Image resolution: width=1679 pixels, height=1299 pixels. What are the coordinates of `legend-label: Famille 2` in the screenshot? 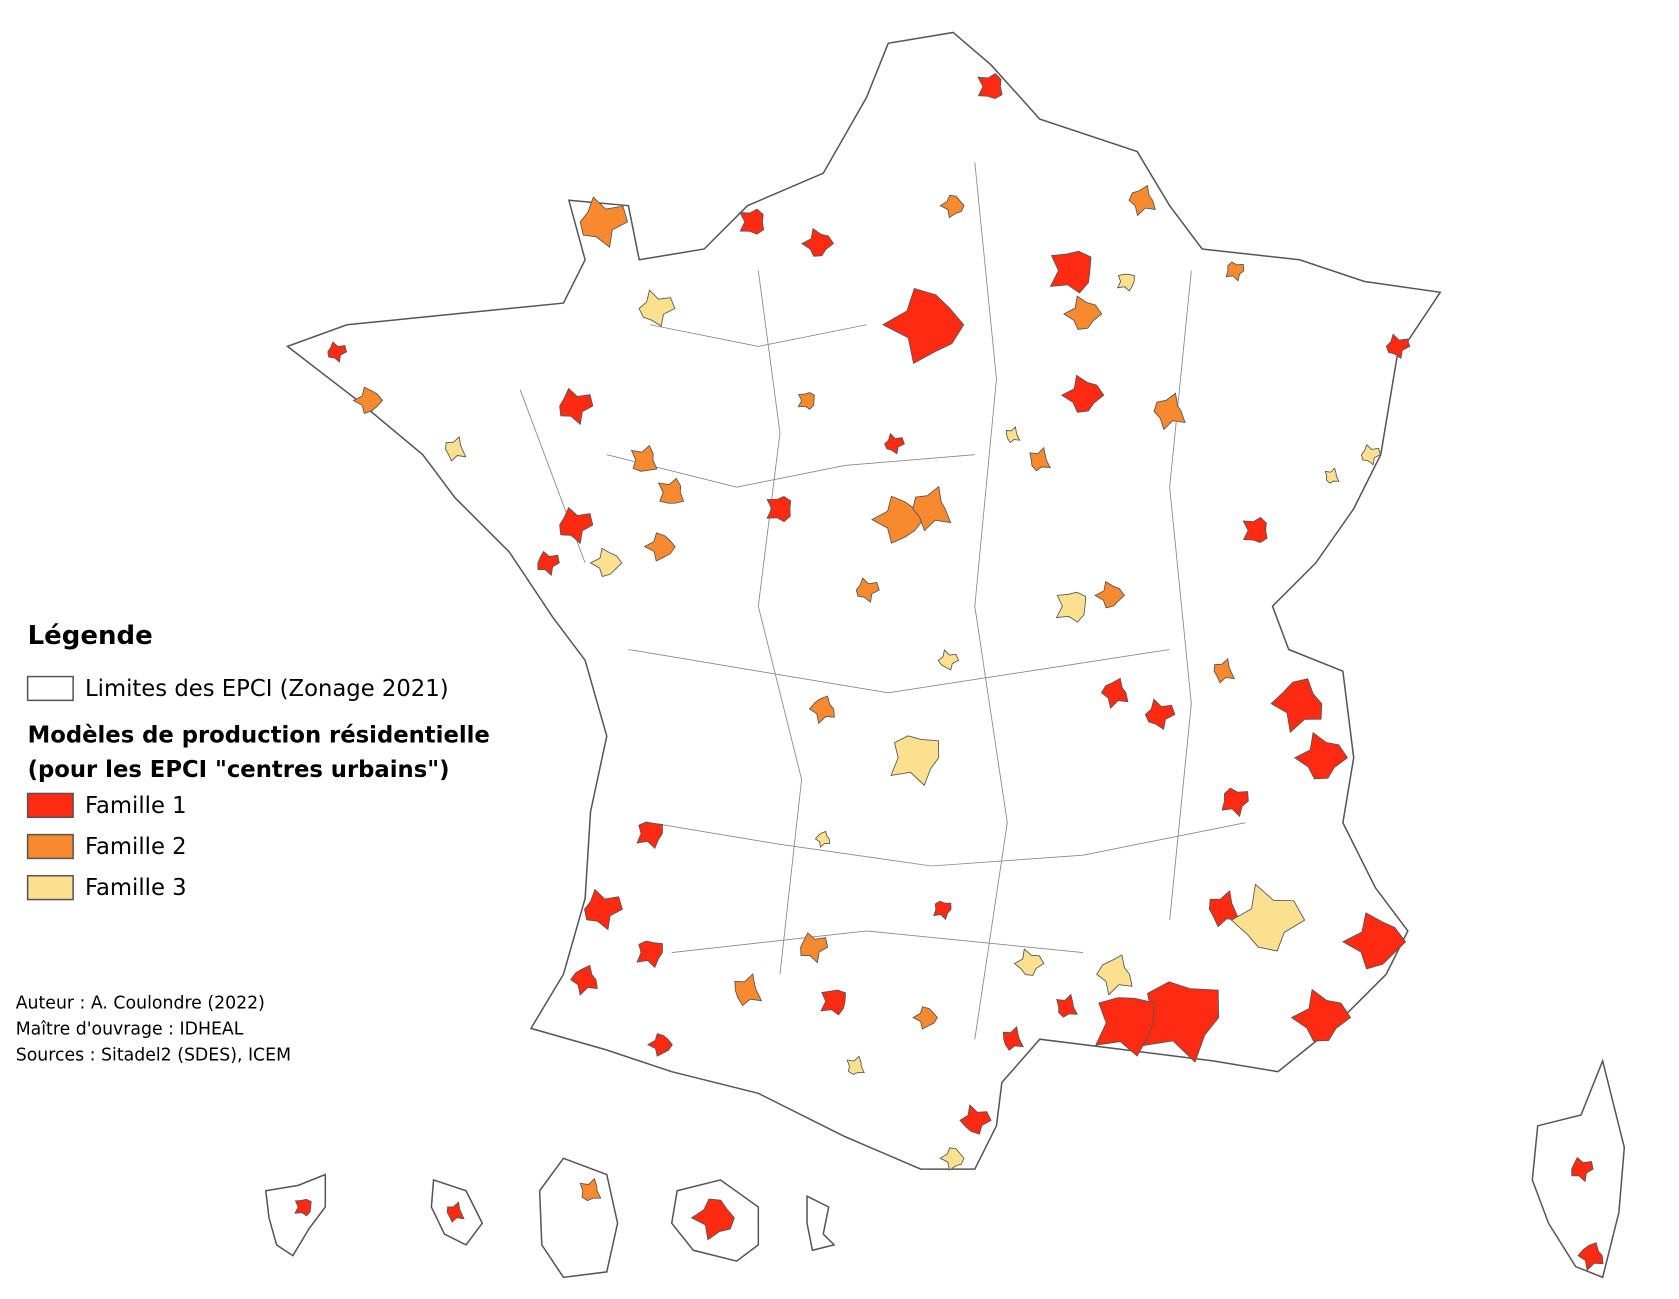 It's located at (136, 847).